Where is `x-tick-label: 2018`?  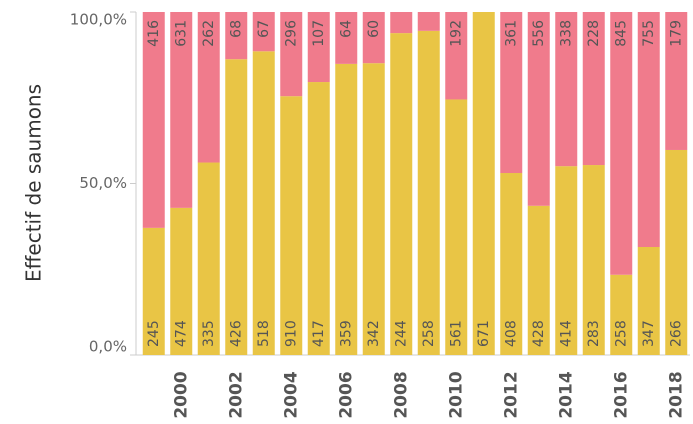 x-tick-label: 2018 is located at coordinates (676, 394).